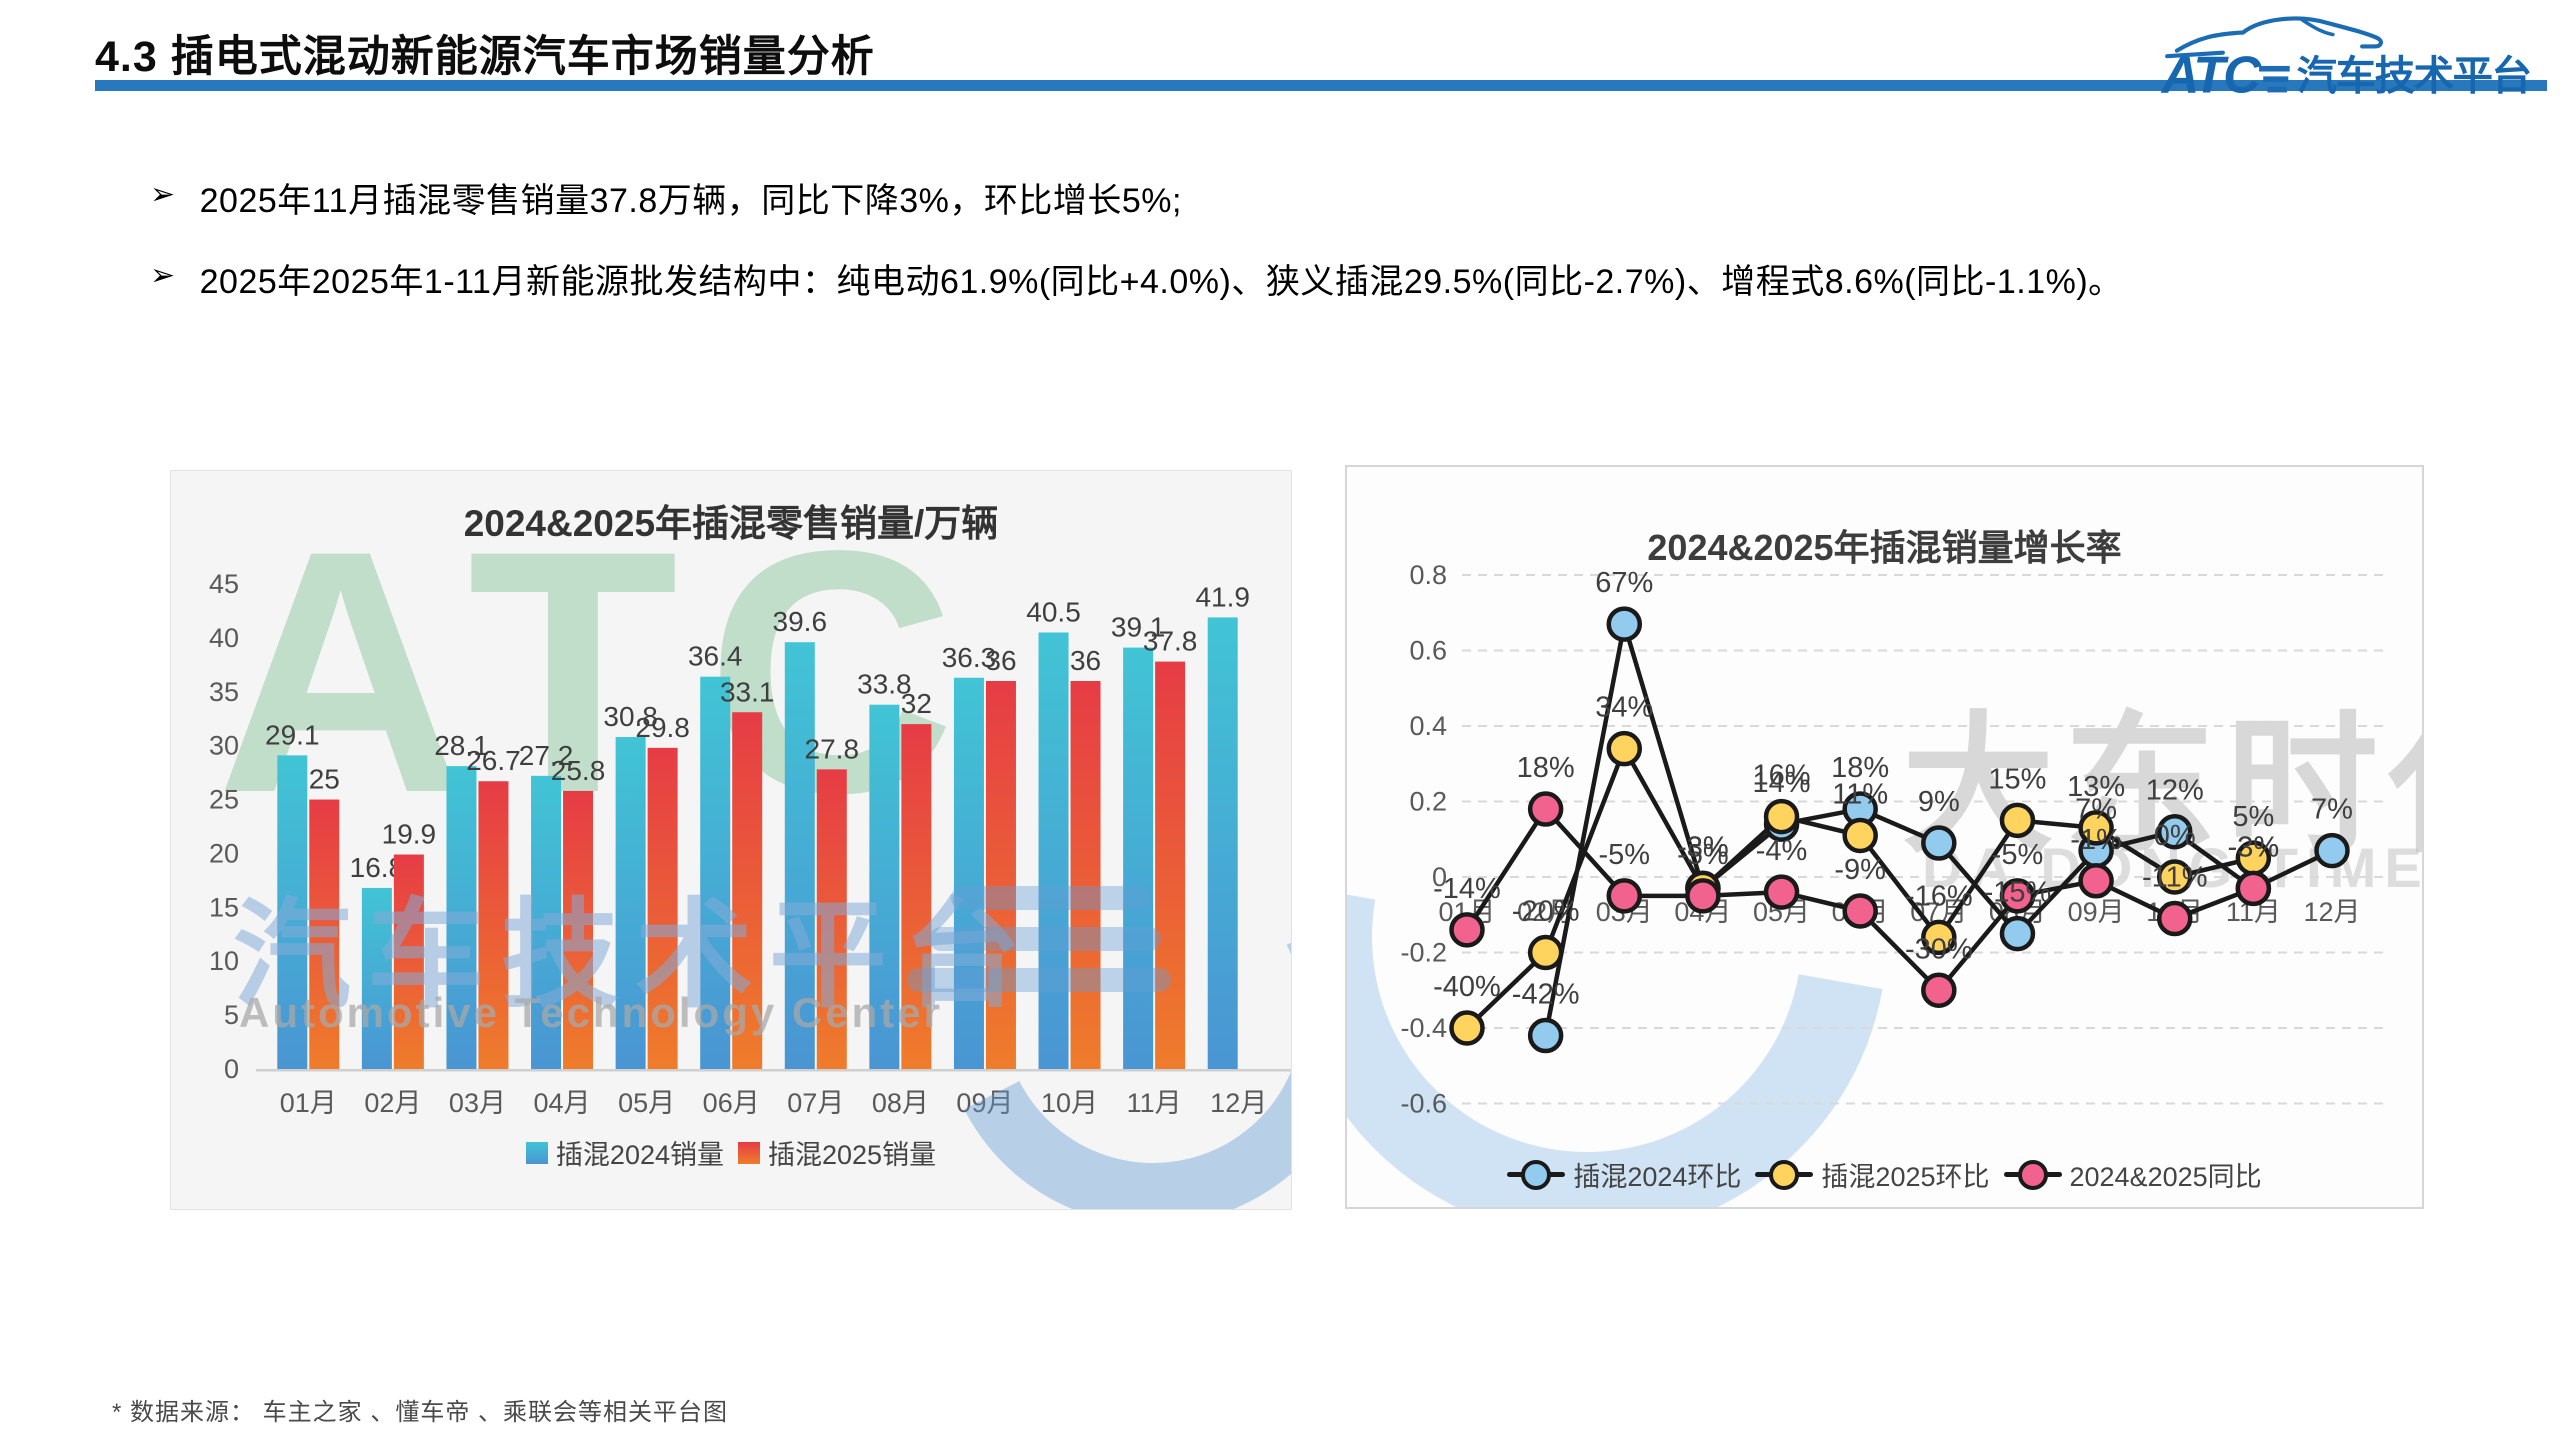 Image resolution: width=2560 pixels, height=1440 pixels. I want to click on legend-label: 插混2025销量, so click(852, 1155).